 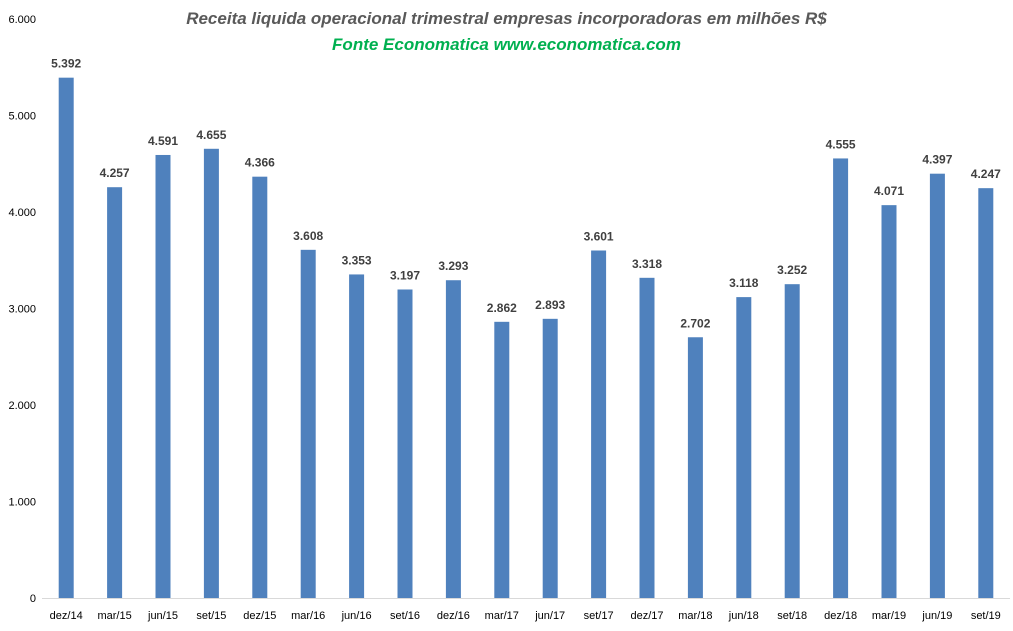 What do you see at coordinates (743, 616) in the screenshot?
I see `x-tick-label: jun/18` at bounding box center [743, 616].